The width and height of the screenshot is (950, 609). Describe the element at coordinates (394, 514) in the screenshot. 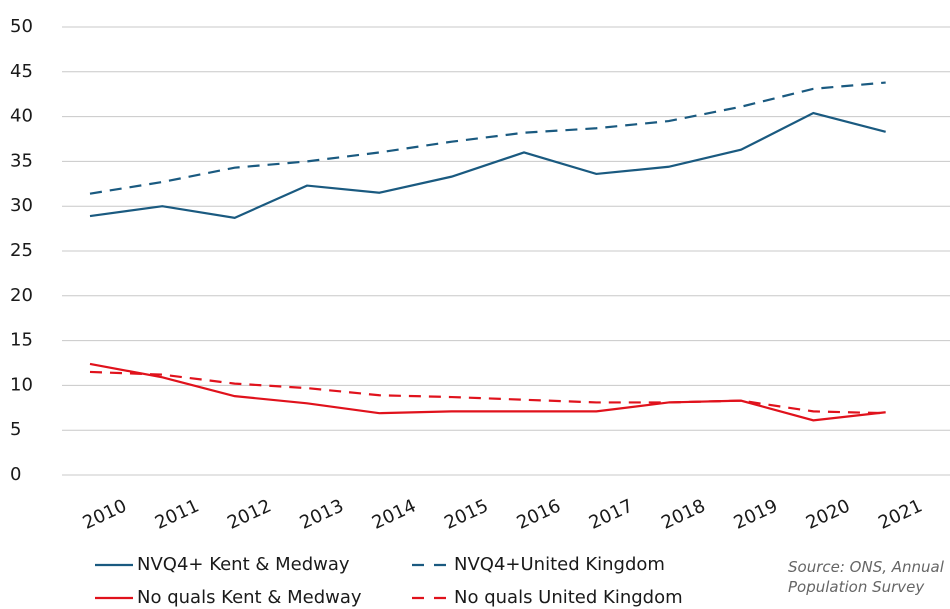

I see `x-tick-label: 2014` at that location.